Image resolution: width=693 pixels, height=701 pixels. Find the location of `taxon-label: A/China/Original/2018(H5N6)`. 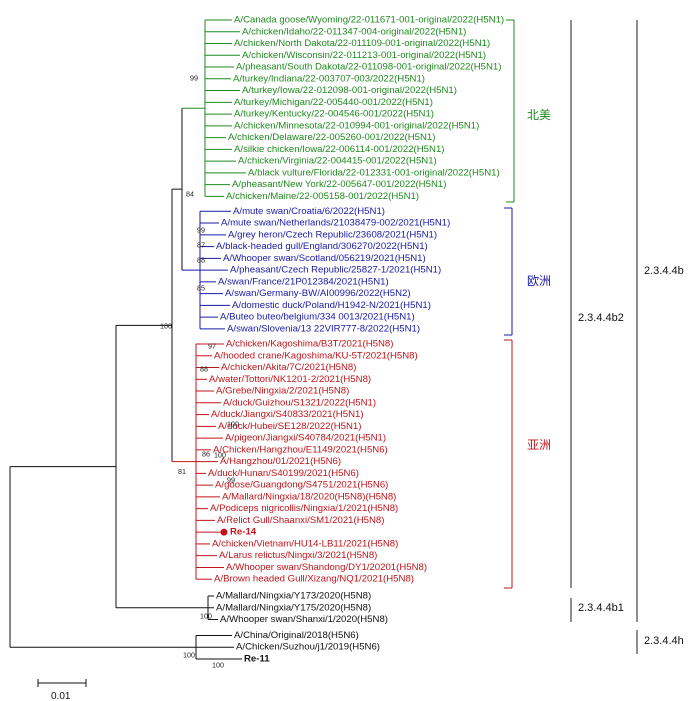

taxon-label: A/China/Original/2018(H5N6) is located at coordinates (296, 635).